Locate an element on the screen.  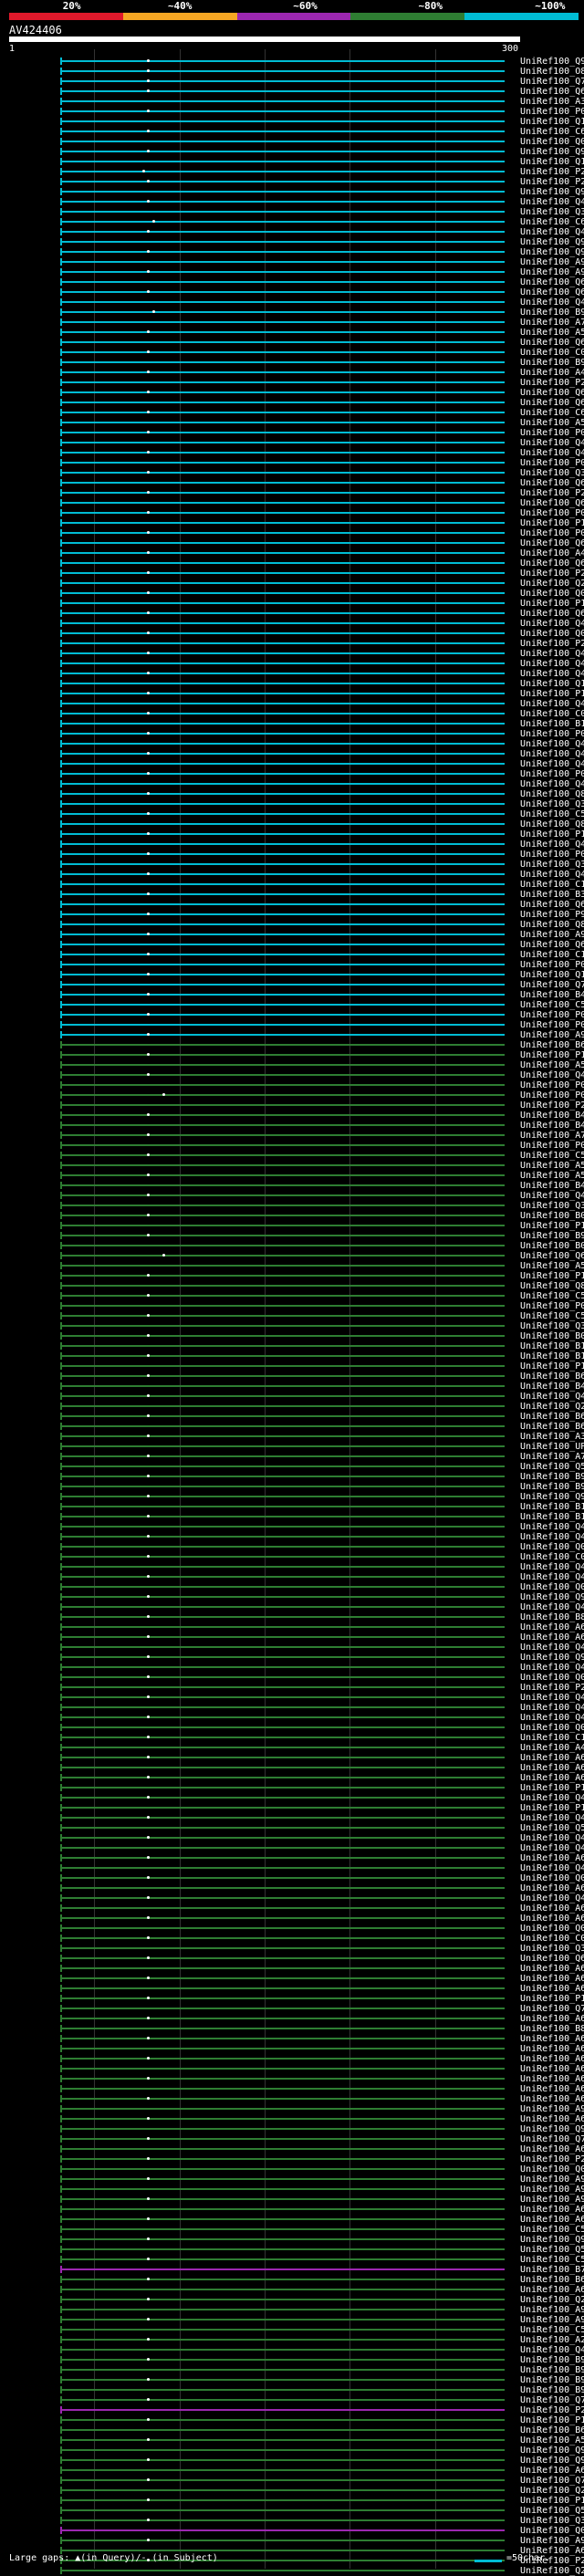
hit-label: UniRef100_P10460 is located at coordinates (552, 2501).